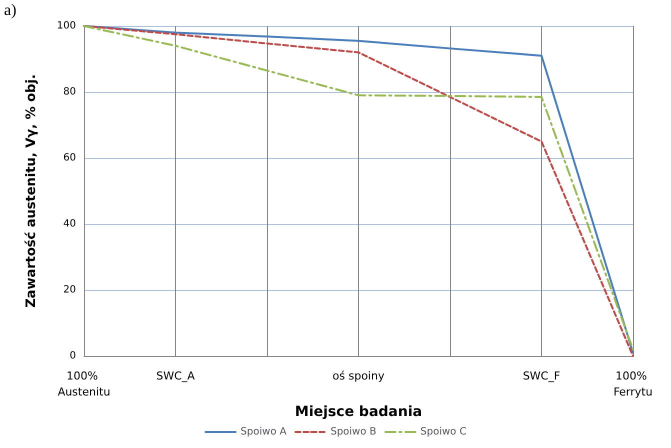 The image size is (671, 448). Describe the element at coordinates (66, 26) in the screenshot. I see `y-tick-label: 100` at that location.